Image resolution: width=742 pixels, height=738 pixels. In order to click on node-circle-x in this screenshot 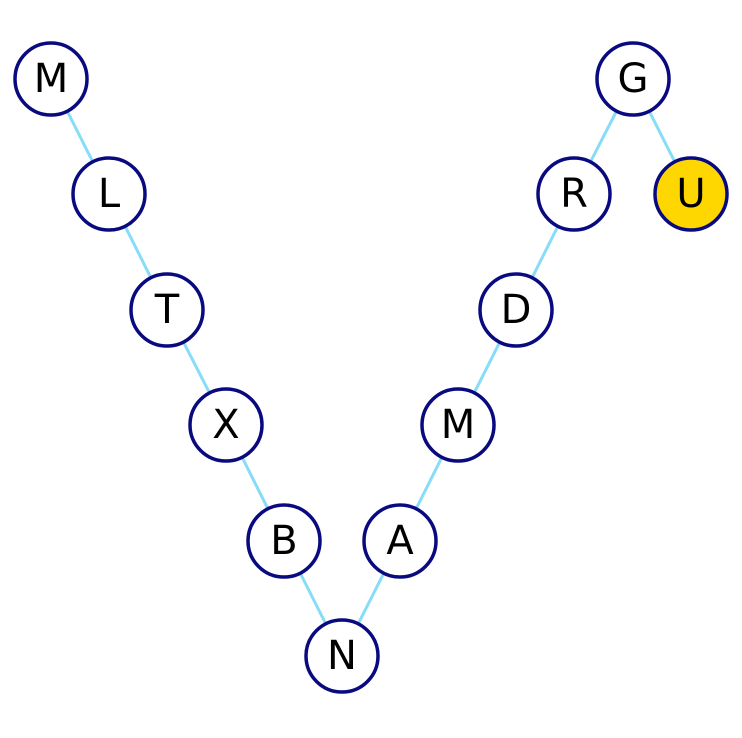, I will do `click(226, 425)`.